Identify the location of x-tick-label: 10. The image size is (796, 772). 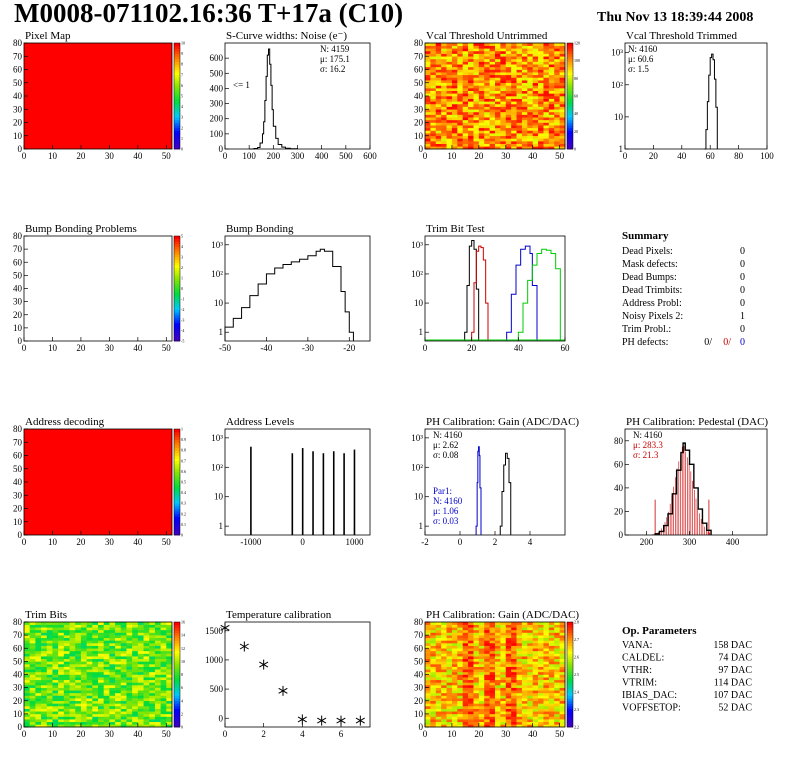
(452, 734).